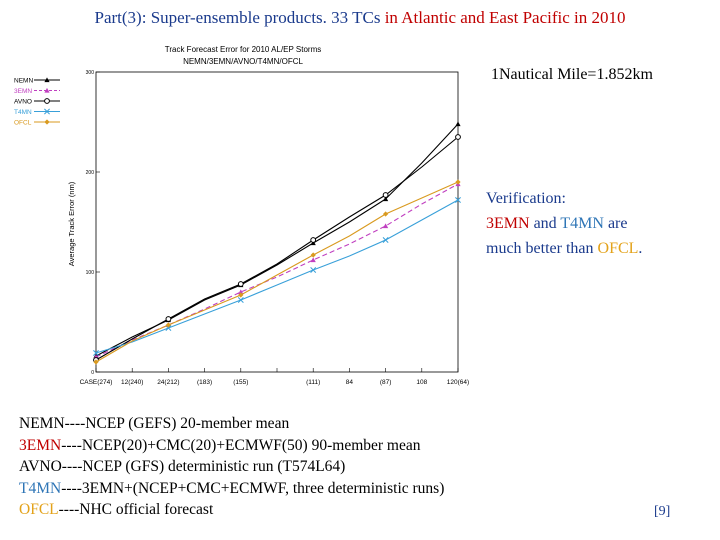 This screenshot has height=540, width=720. I want to click on definition-key: NEMN, so click(42, 423).